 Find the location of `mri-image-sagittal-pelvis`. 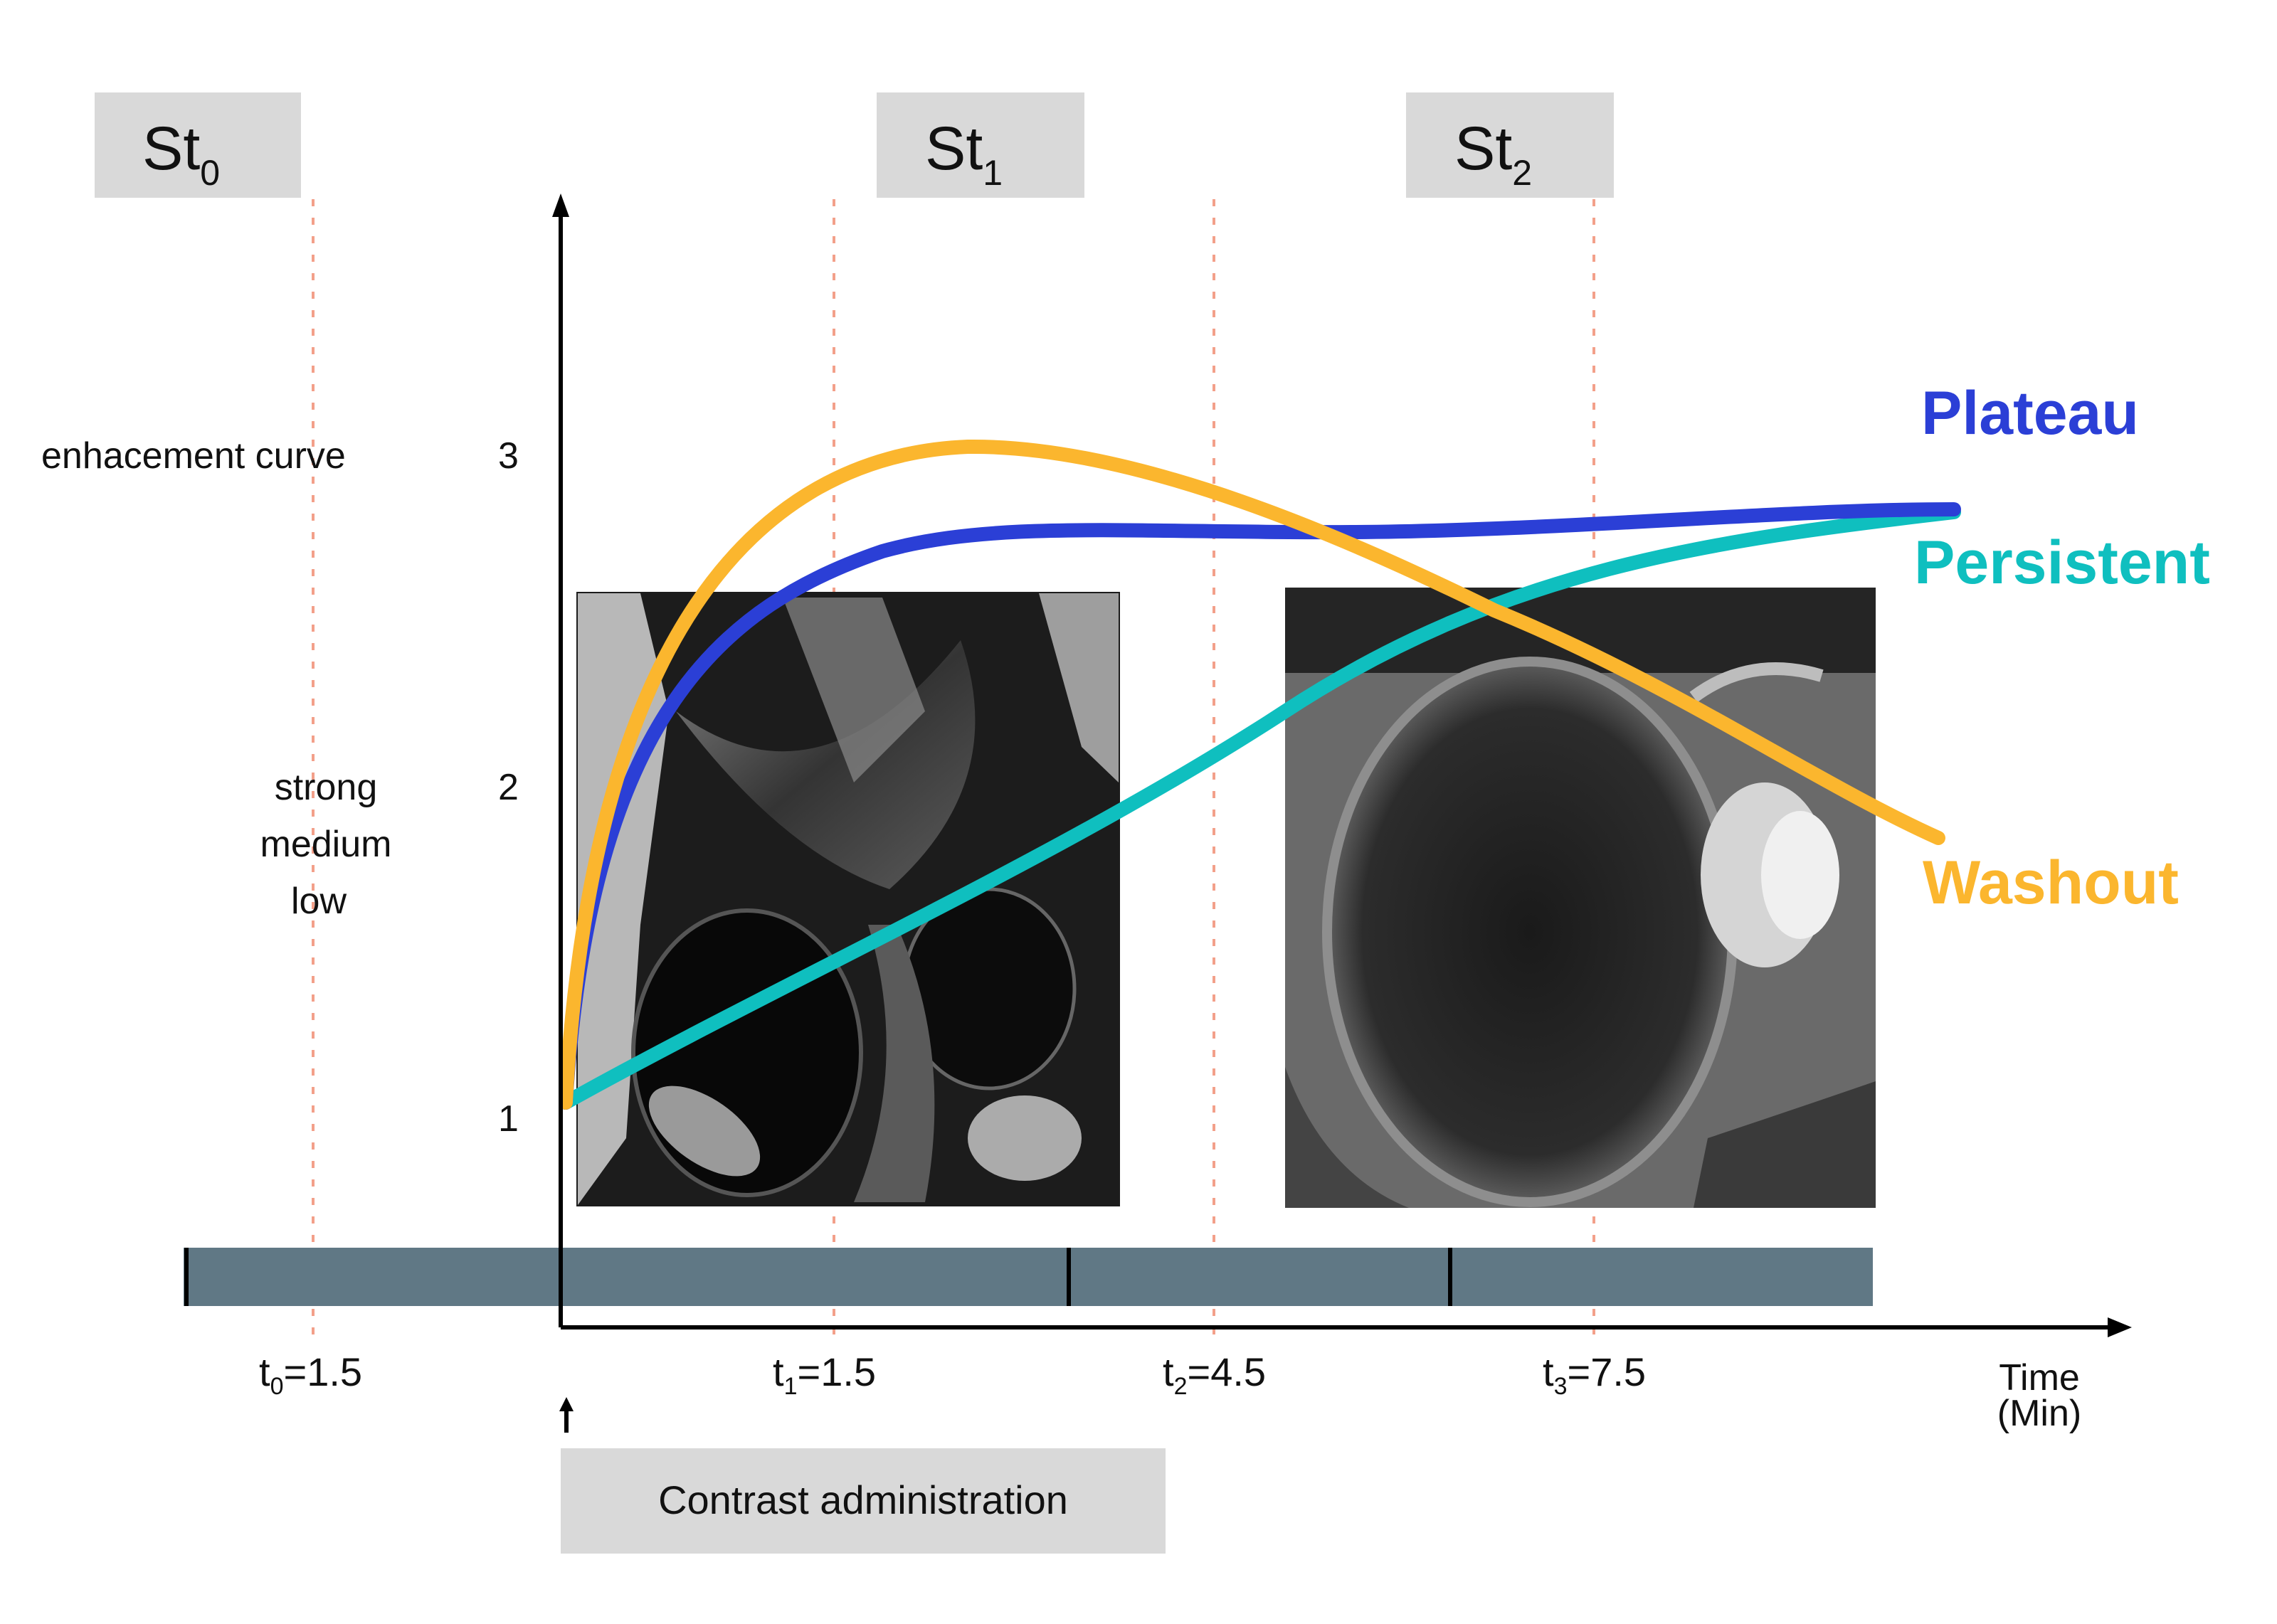

mri-image-sagittal-pelvis is located at coordinates (848, 899).